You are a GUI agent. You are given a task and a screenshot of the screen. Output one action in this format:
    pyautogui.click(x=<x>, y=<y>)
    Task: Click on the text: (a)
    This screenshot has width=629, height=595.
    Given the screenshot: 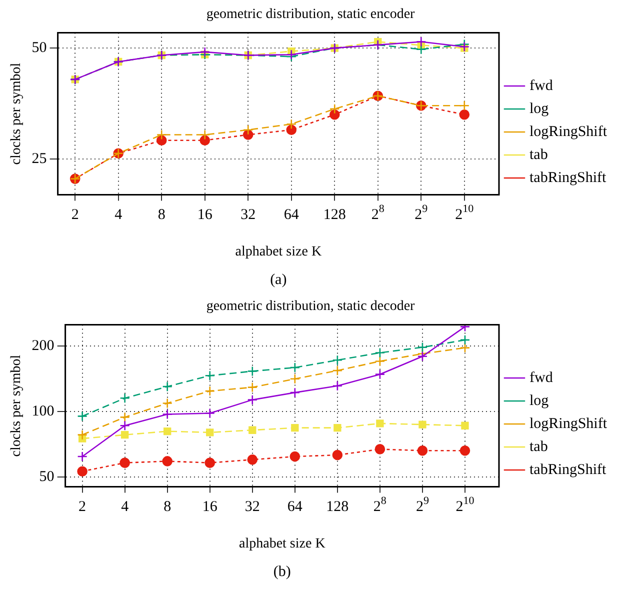 What is the action you would take?
    pyautogui.click(x=278, y=280)
    